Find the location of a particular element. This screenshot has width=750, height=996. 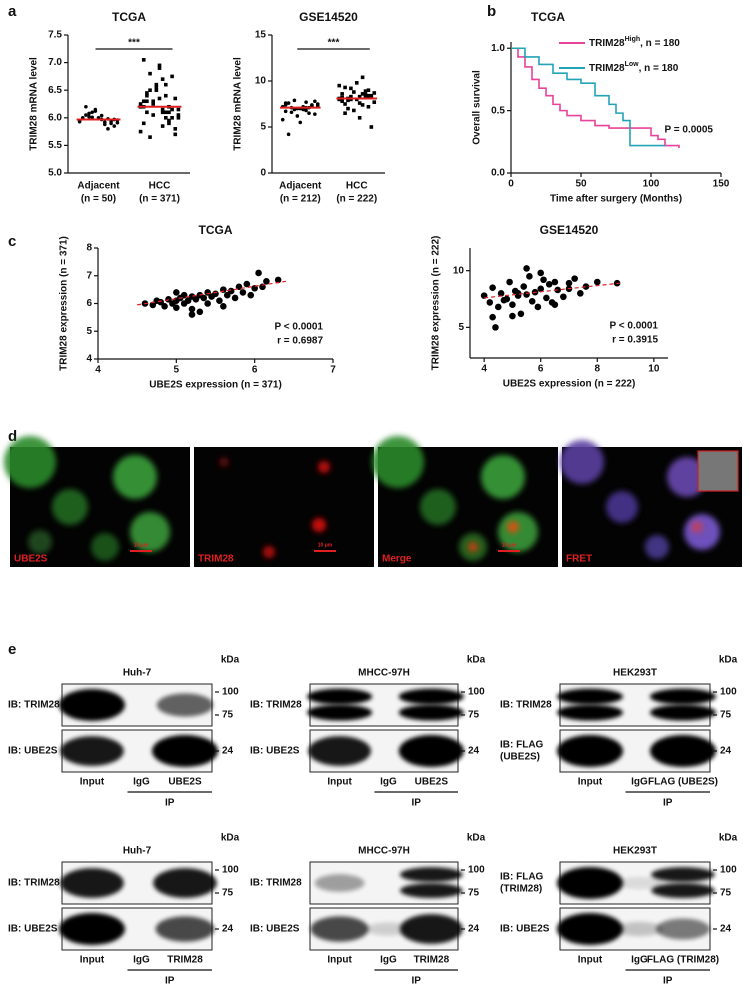

annotation: P < 0.0001 is located at coordinates (634, 326).